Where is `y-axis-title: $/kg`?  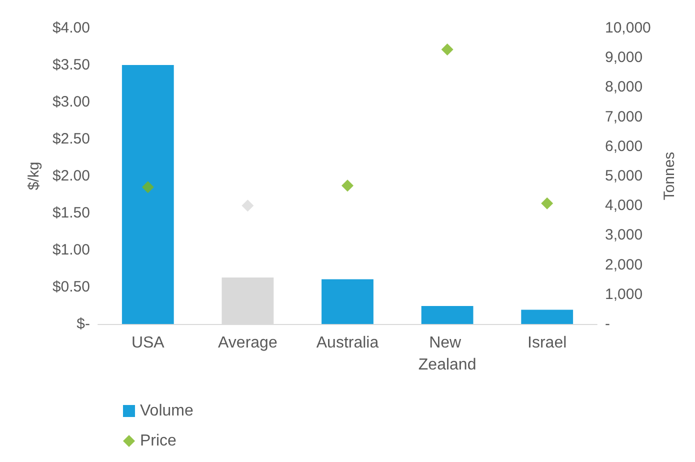 y-axis-title: $/kg is located at coordinates (34, 176).